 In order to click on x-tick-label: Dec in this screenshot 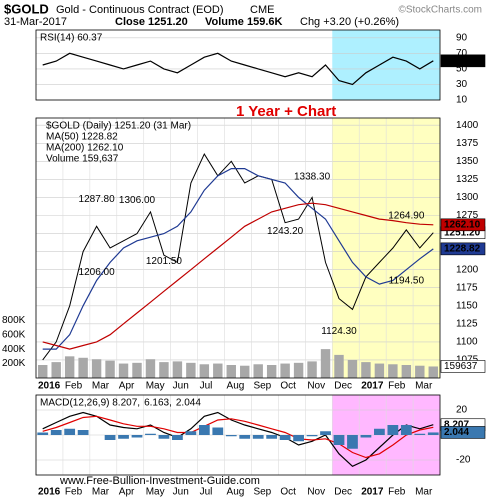, I will do `click(343, 492)`.